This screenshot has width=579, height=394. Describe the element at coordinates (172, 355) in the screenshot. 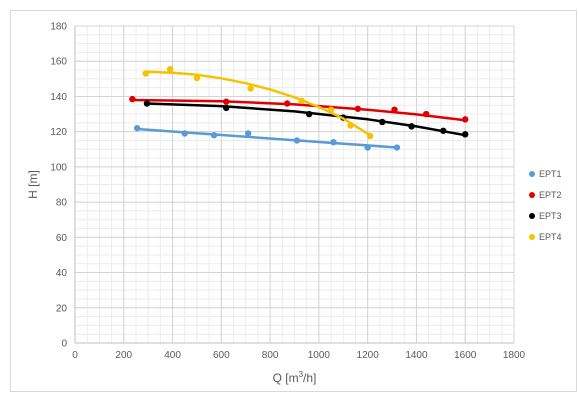

I see `x-tick-label: 400` at that location.